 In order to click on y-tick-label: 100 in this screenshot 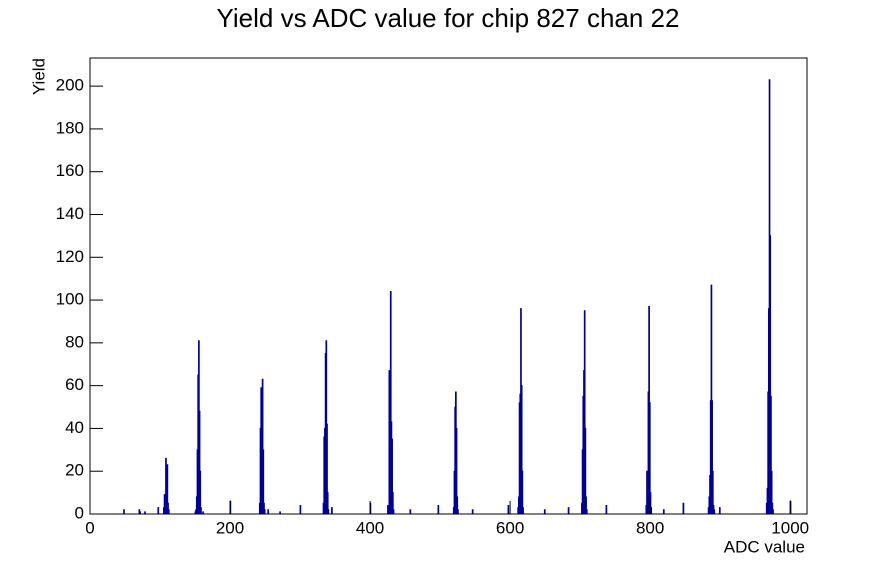, I will do `click(70, 299)`.